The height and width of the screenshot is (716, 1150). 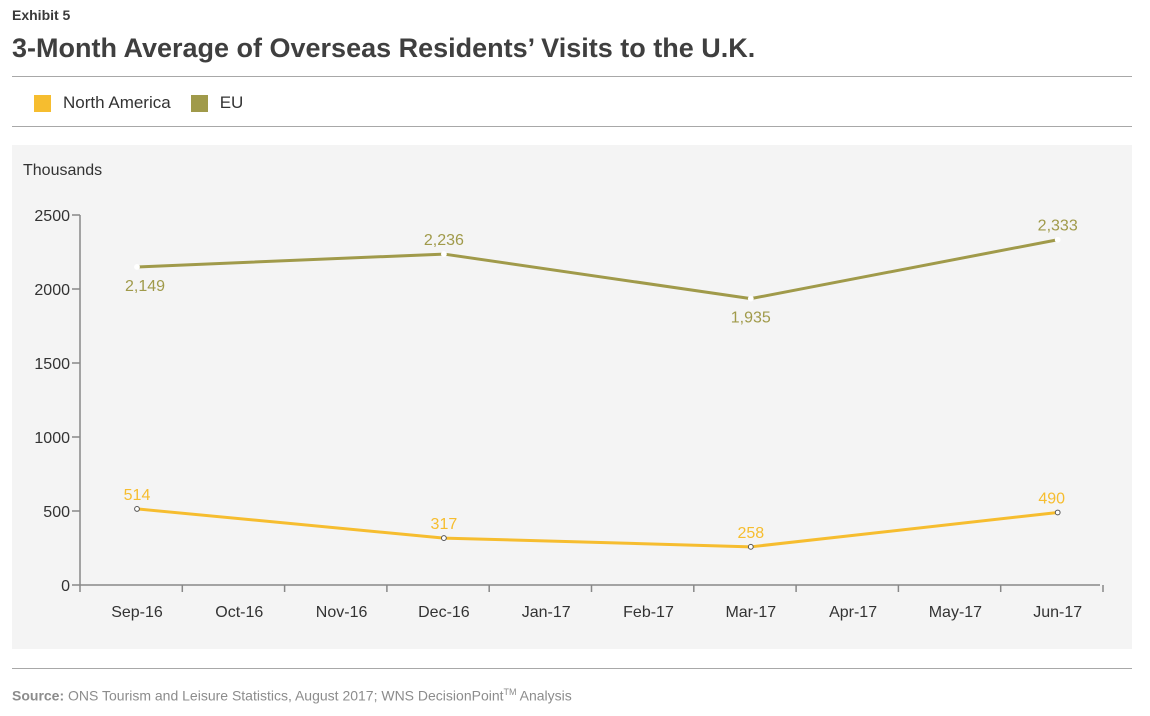 I want to click on x-tick-label: May-17, so click(x=955, y=612).